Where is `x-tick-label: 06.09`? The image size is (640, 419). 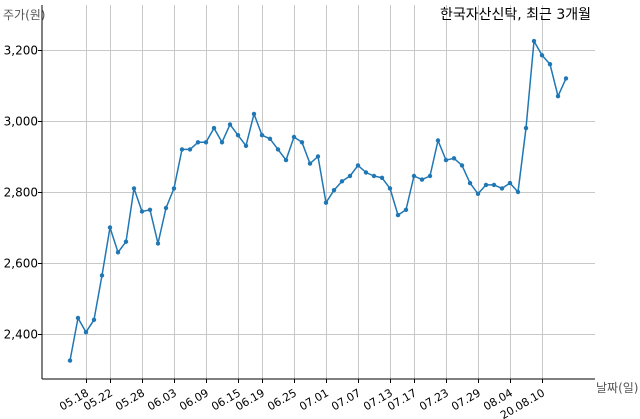
x-tick-label: 06.09 is located at coordinates (194, 399).